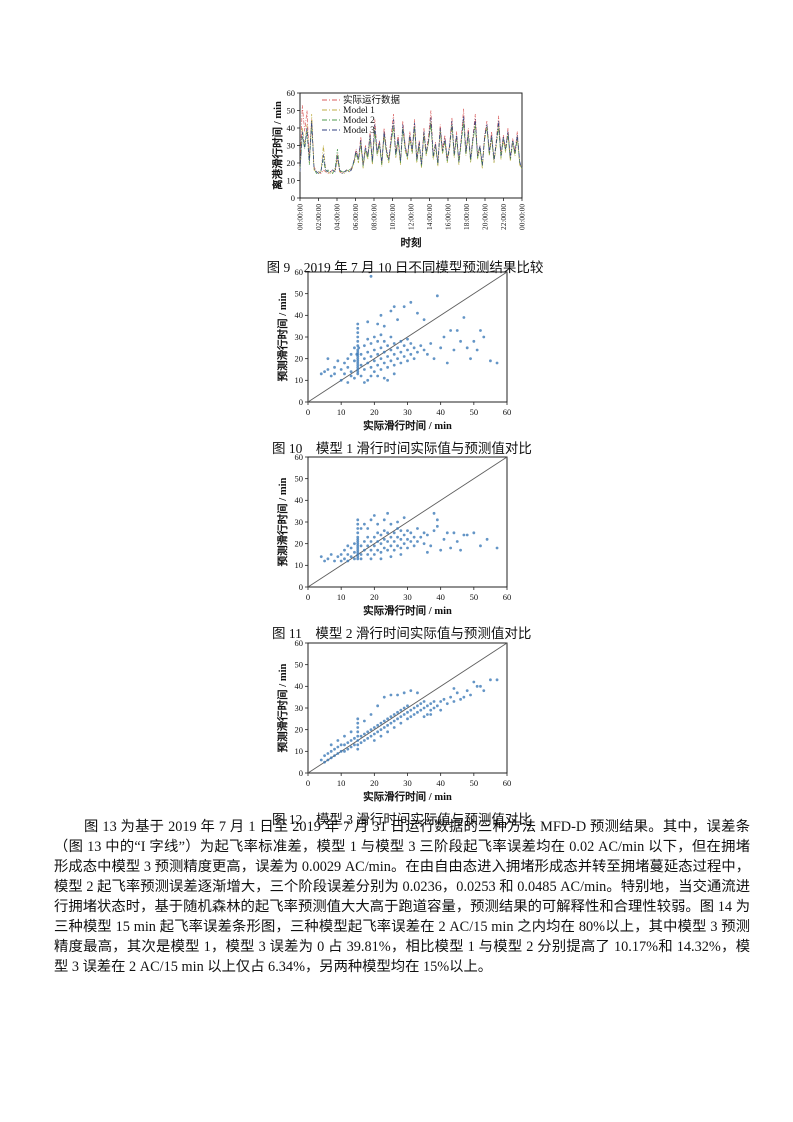 The height and width of the screenshot is (1122, 793). Describe the element at coordinates (359, 121) in the screenshot. I see `svg-text: Model 2` at that location.